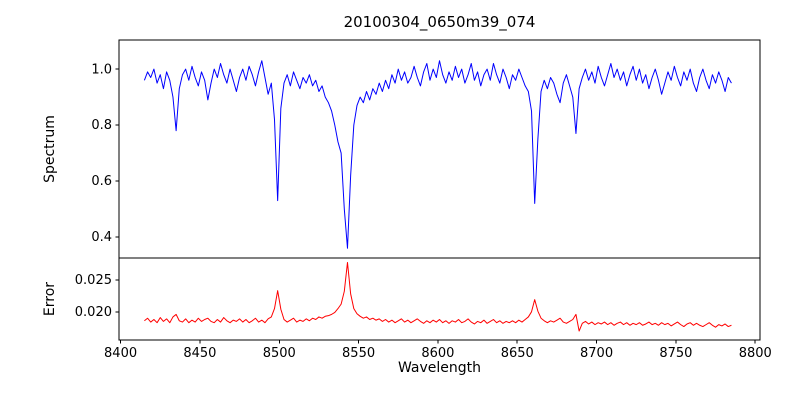 This screenshot has width=800, height=400. What do you see at coordinates (199, 353) in the screenshot?
I see `x-tick-label: 8450` at bounding box center [199, 353].